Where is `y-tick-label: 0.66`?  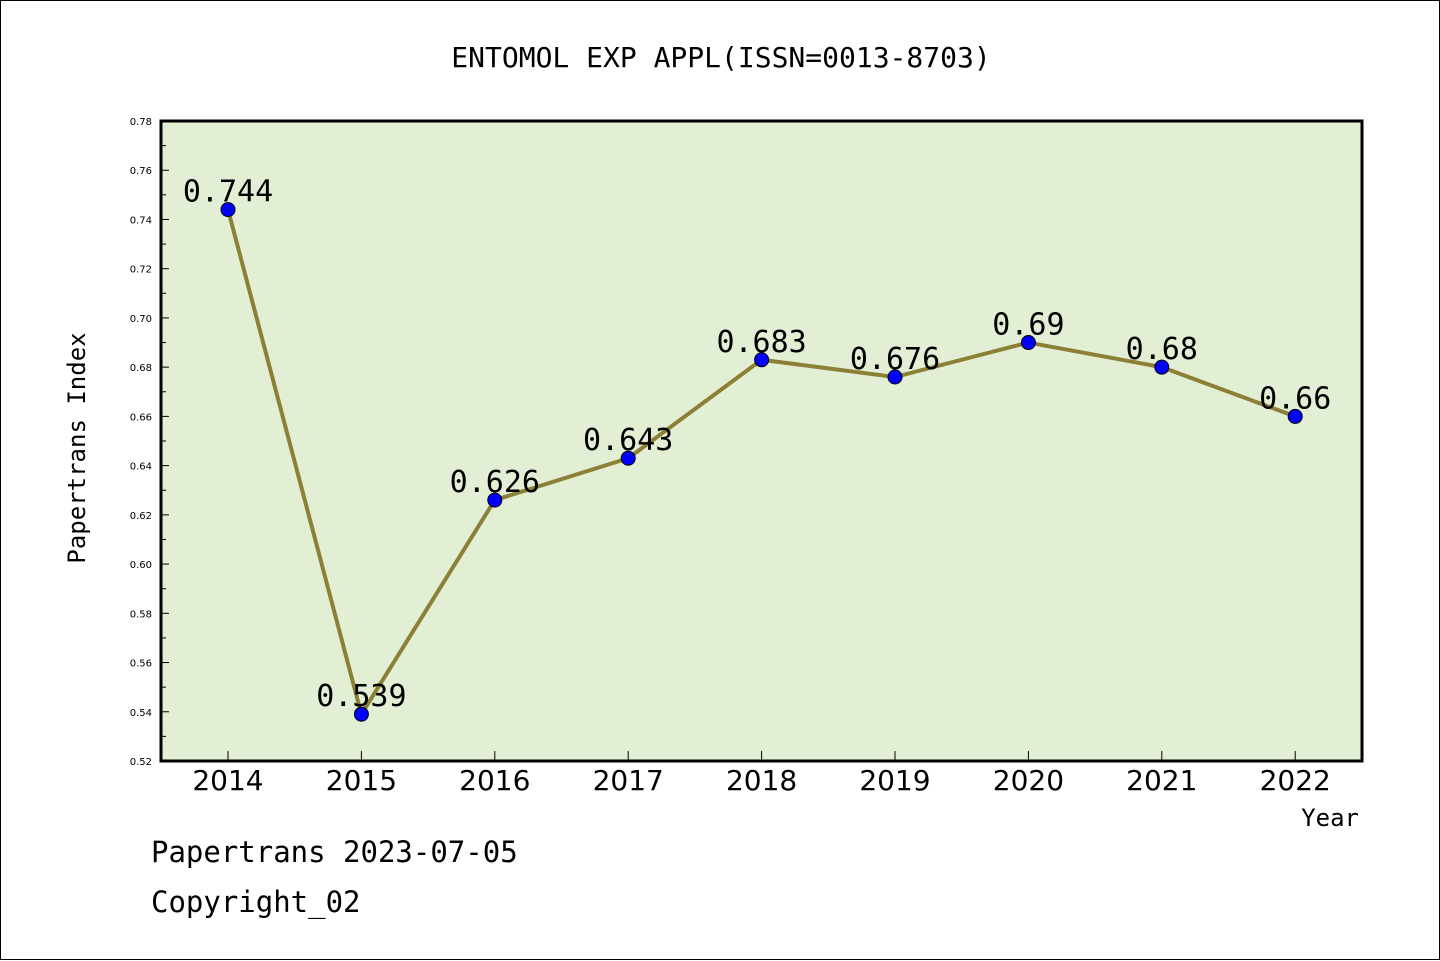
y-tick-label: 0.66 is located at coordinates (141, 417).